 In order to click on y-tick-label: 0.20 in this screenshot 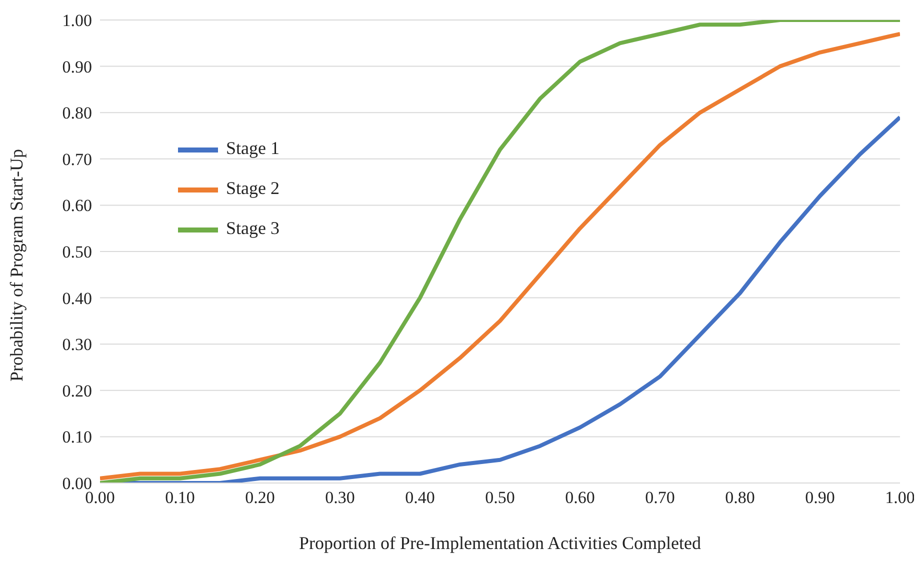, I will do `click(77, 390)`.